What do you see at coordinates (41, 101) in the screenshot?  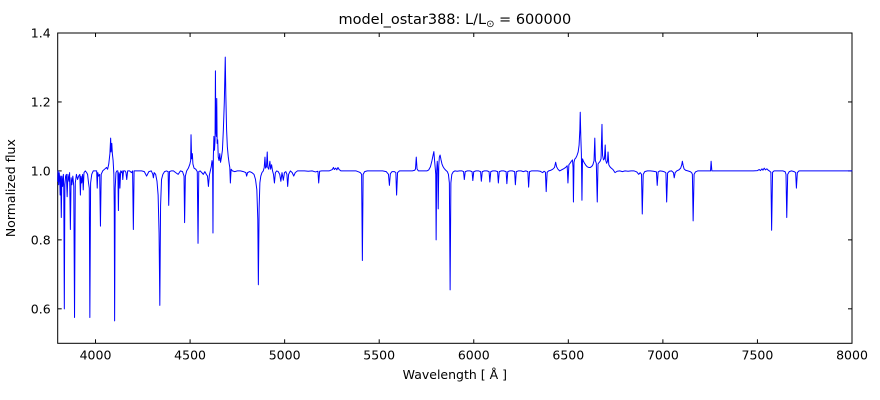 I see `y-tick-label: 1.2` at bounding box center [41, 101].